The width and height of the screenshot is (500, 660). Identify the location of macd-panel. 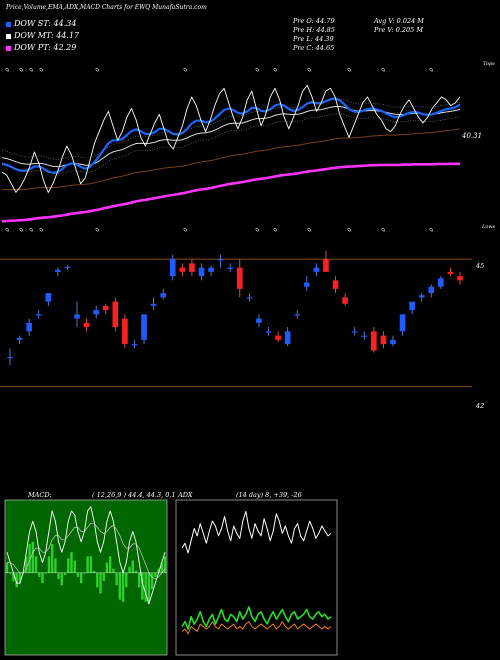
(86, 577).